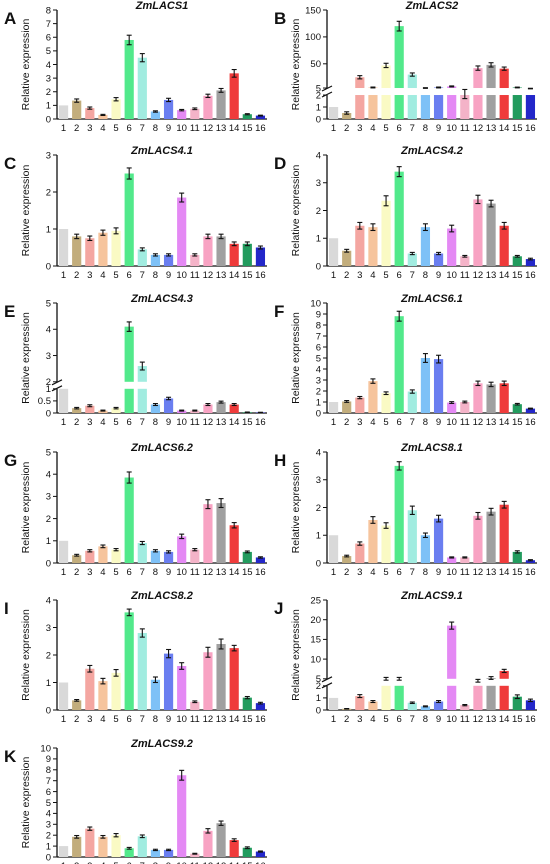 This screenshot has width=550, height=864. Describe the element at coordinates (161, 596) in the screenshot. I see `panel-title: ZmLACS8.2` at that location.